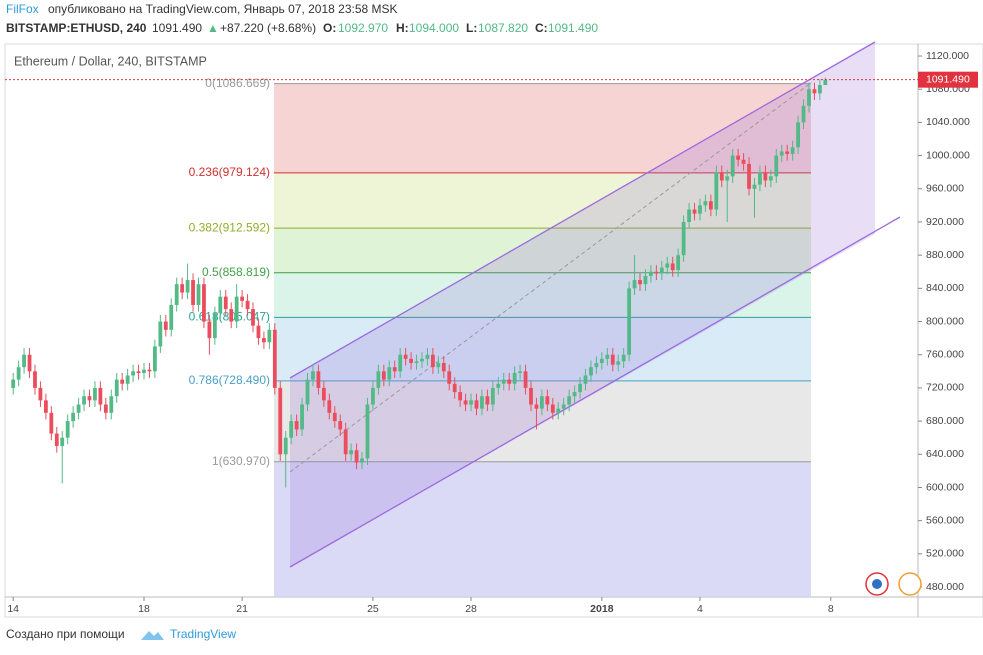  What do you see at coordinates (242, 609) in the screenshot?
I see `x-tick-label: 21` at bounding box center [242, 609].